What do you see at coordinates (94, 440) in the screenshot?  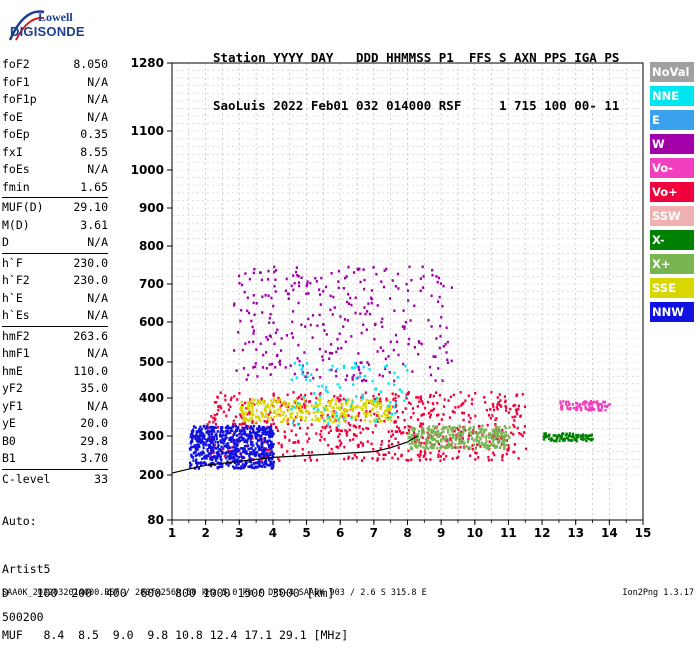 I see `param-value: 29.8` at bounding box center [94, 440].